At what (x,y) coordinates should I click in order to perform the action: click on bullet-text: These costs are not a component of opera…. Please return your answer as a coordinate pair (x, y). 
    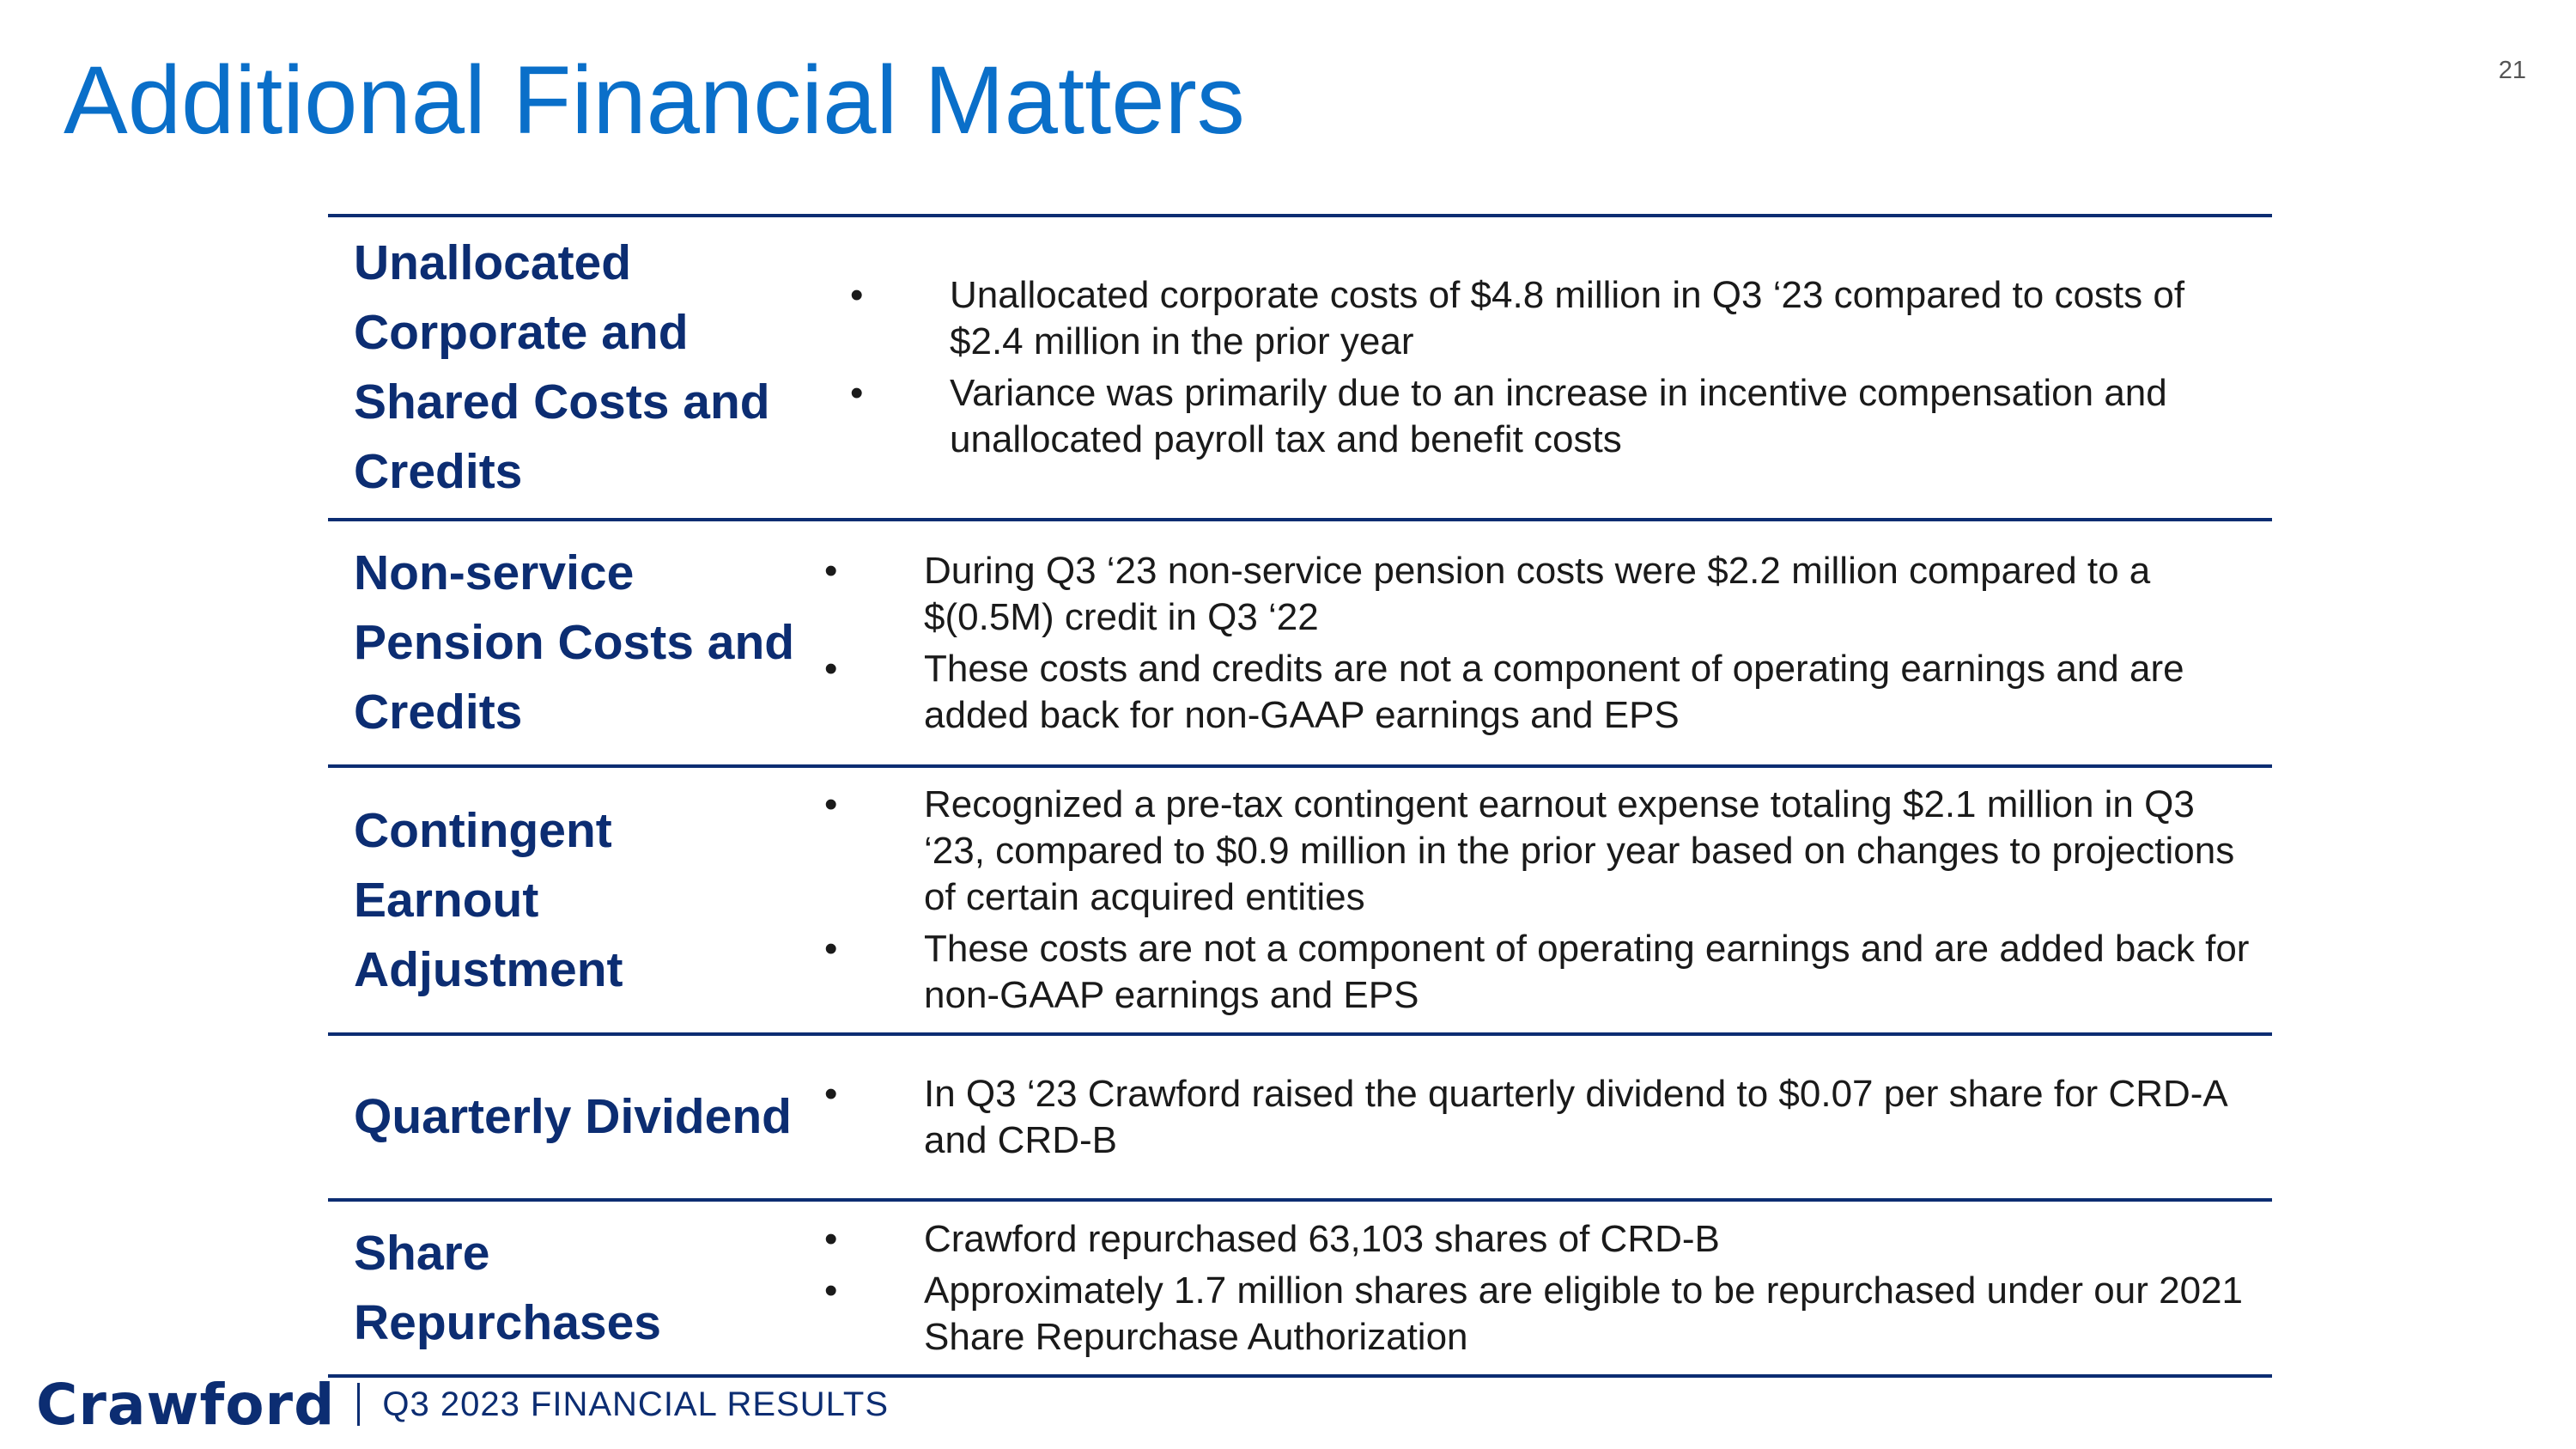
    Looking at the image, I should click on (1587, 972).